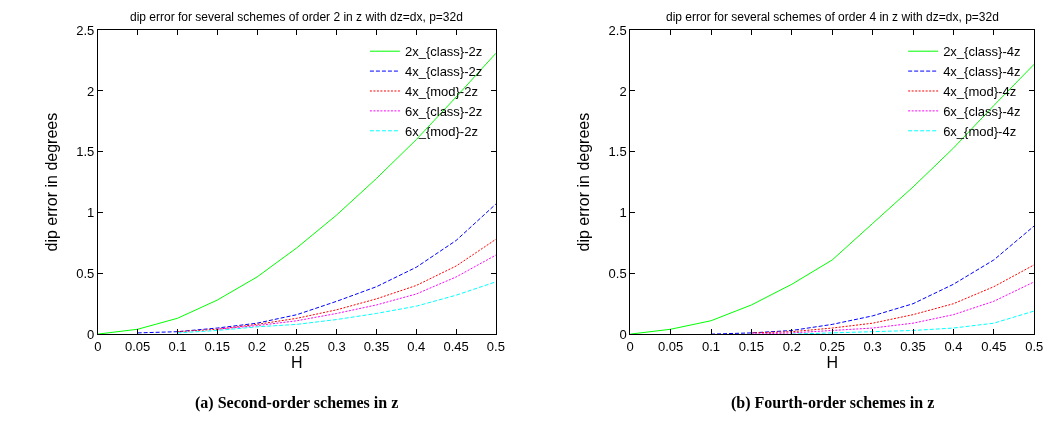 The height and width of the screenshot is (428, 1061). What do you see at coordinates (832, 17) in the screenshot?
I see `chart-title: dip error for several schemes of order 4 in z with dz=dx, p=32d` at bounding box center [832, 17].